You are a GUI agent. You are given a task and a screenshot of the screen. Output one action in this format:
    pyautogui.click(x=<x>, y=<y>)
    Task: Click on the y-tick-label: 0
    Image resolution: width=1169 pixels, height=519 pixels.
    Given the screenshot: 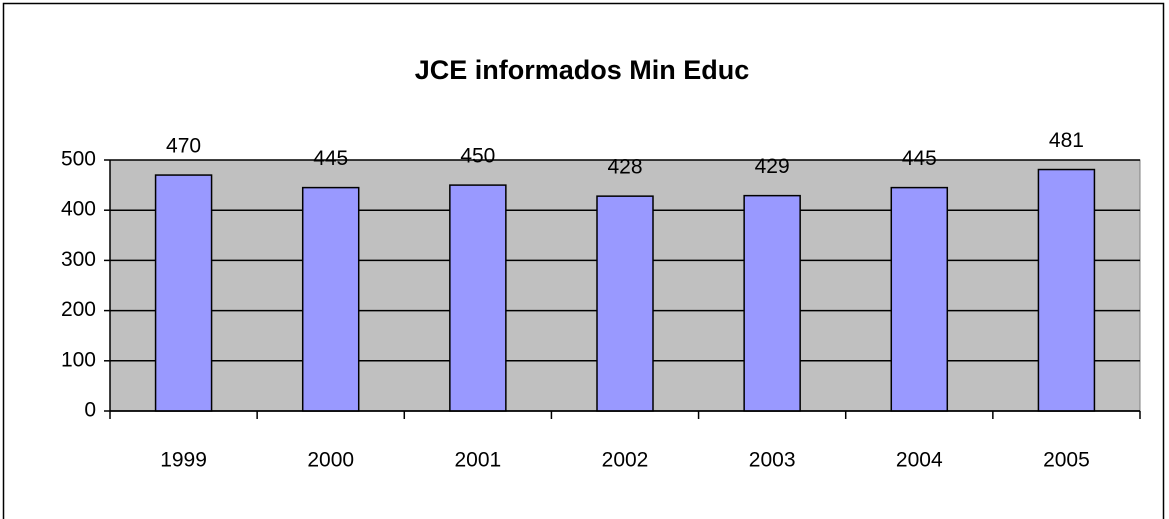 What is the action you would take?
    pyautogui.click(x=90, y=410)
    